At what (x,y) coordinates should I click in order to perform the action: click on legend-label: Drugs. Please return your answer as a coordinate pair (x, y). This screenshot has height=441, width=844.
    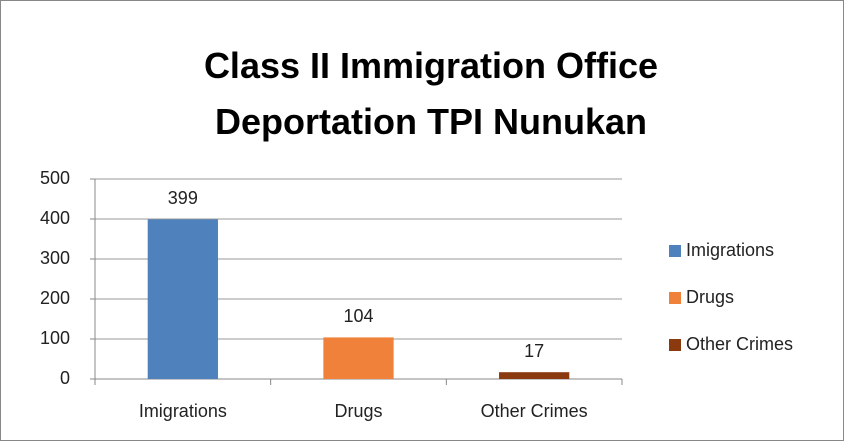
    Looking at the image, I should click on (710, 297).